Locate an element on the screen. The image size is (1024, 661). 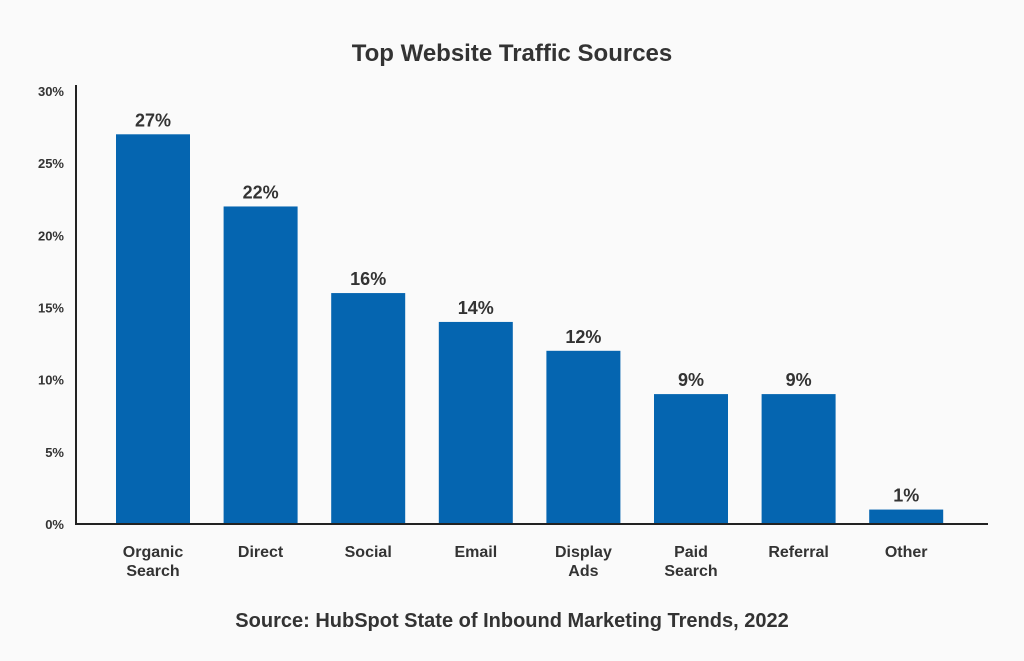
bar-value-label: 22% is located at coordinates (261, 192).